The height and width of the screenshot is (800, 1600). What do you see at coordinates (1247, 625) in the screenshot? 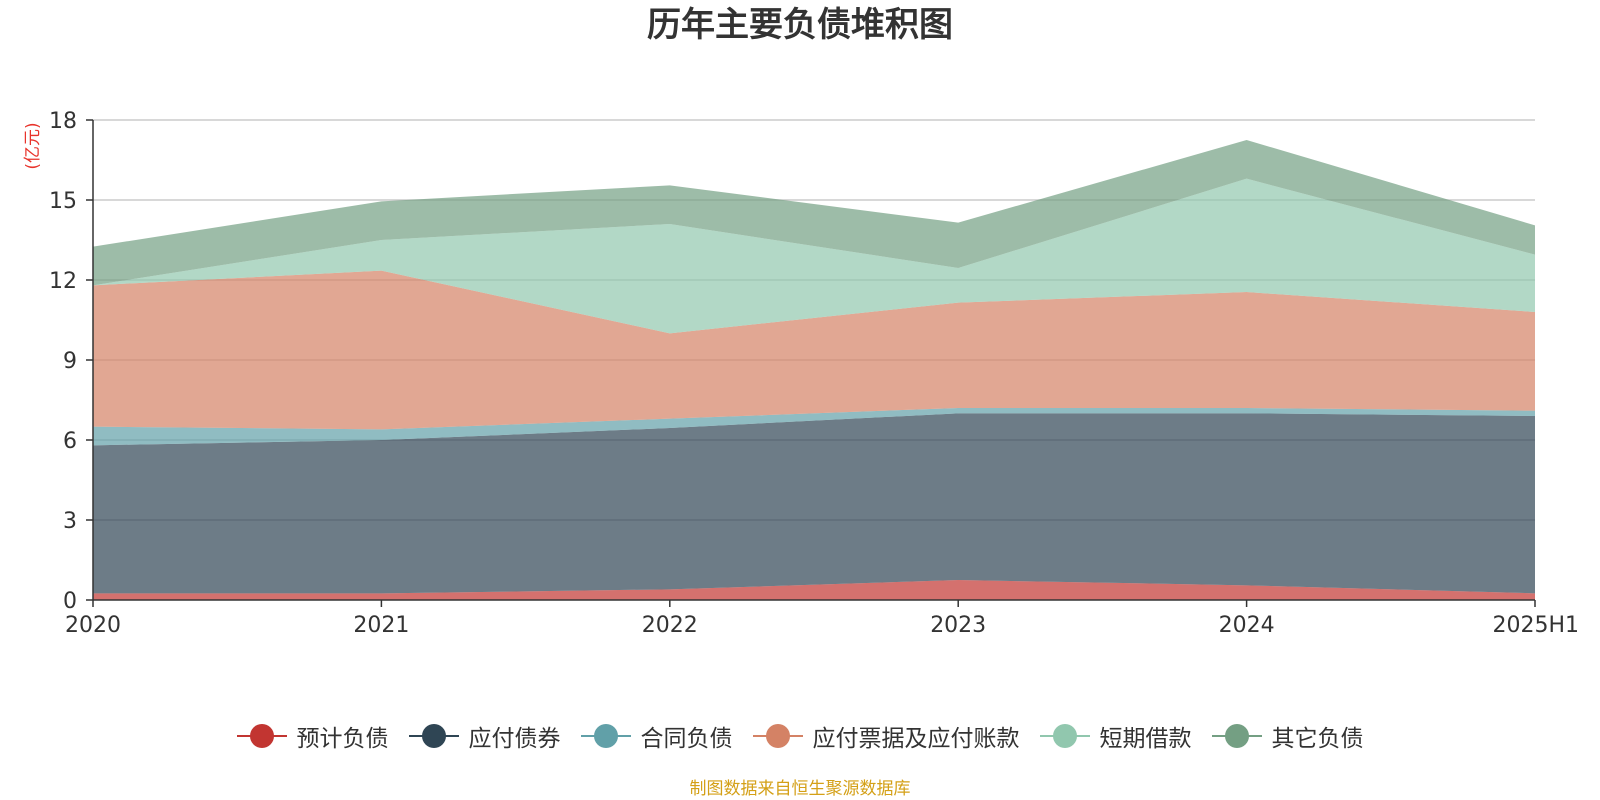
I see `x-tick-label: 2024` at bounding box center [1247, 625].